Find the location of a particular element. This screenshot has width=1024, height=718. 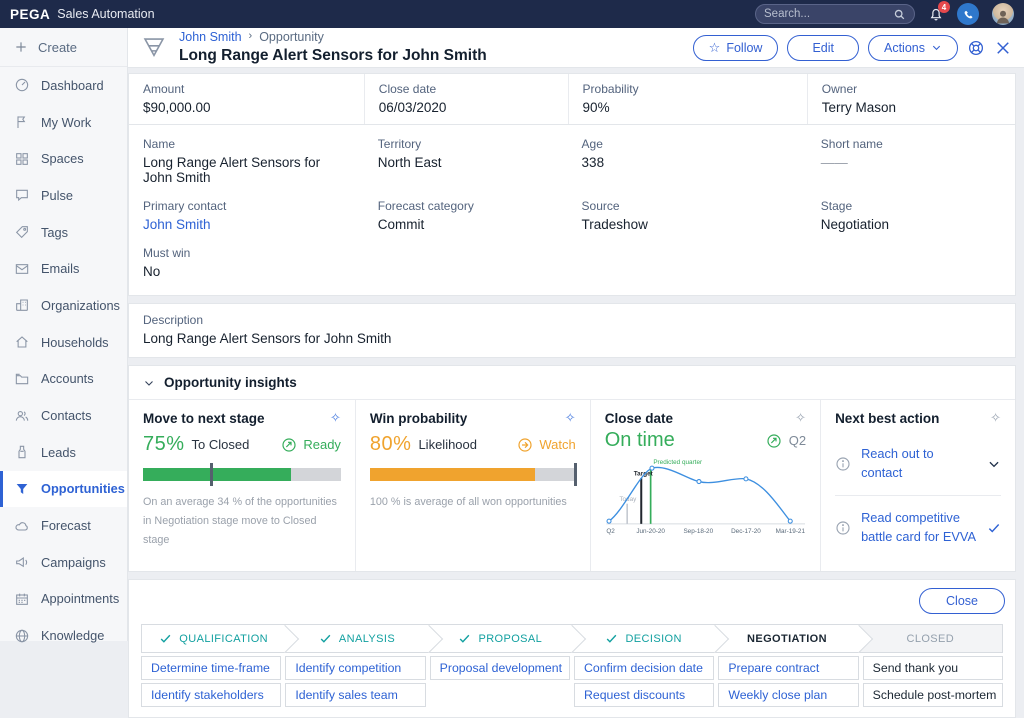

move-stage-status: Ready is located at coordinates (322, 444).